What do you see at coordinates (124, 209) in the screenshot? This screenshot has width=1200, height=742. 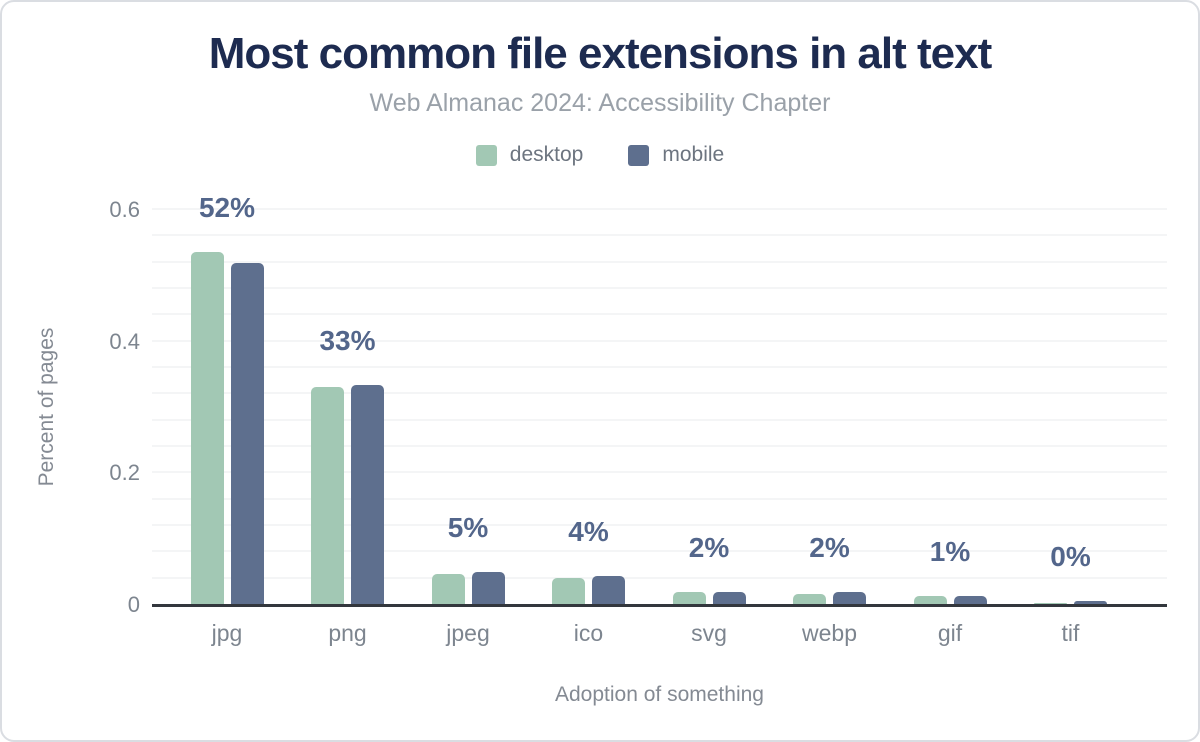 I see `y-tick-label: 0.6` at bounding box center [124, 209].